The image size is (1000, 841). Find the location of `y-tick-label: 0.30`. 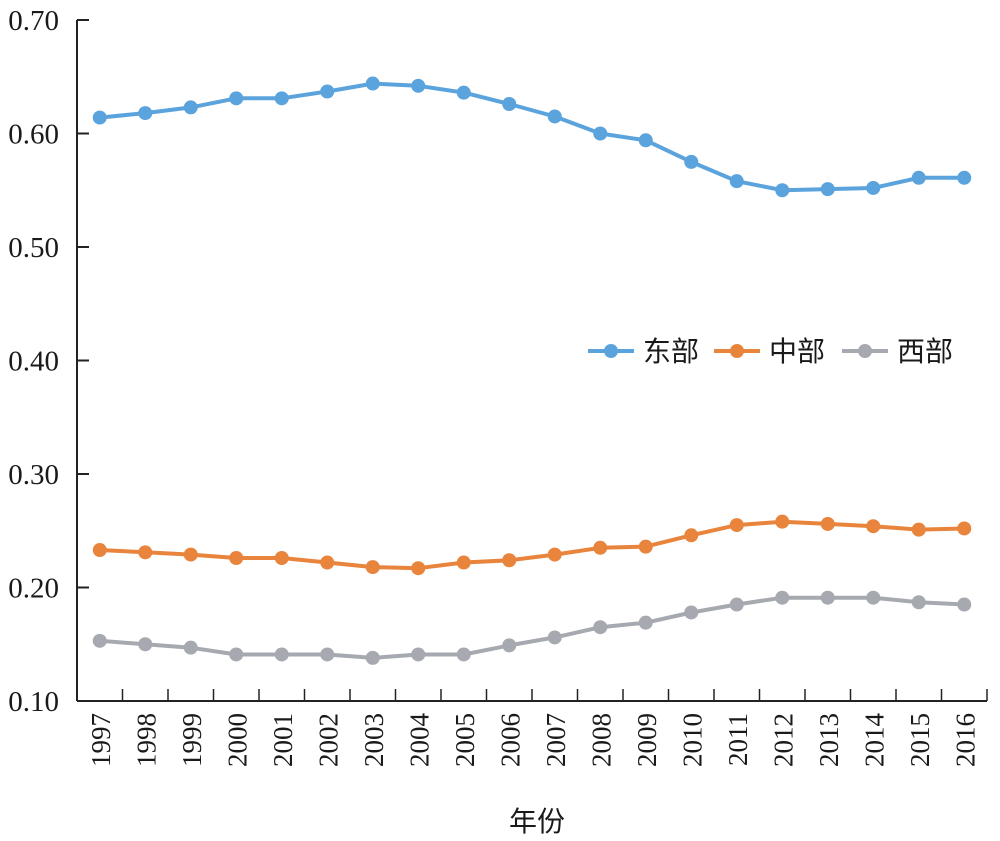

y-tick-label: 0.30 is located at coordinates (33, 475).